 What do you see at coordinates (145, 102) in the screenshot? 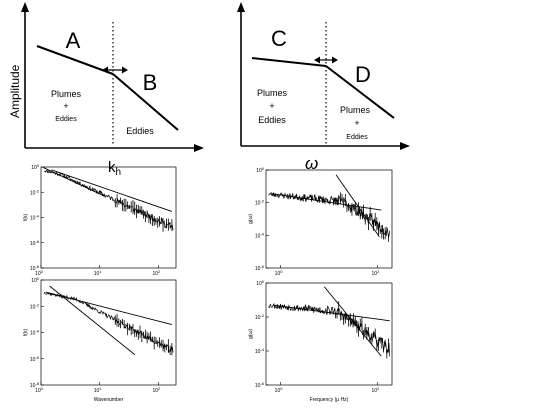
I see `spectrum-segment-high` at bounding box center [145, 102].